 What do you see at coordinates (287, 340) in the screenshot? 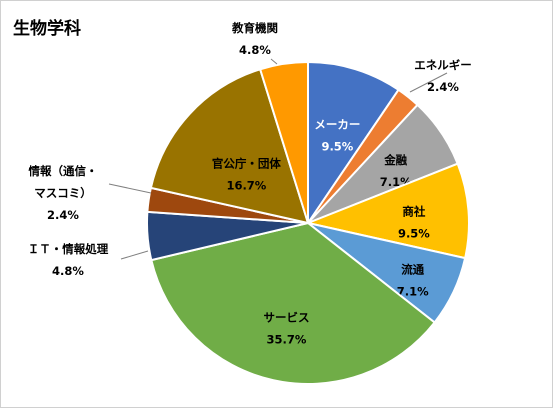
I see `slice-percent-label: 35.7%` at bounding box center [287, 340].